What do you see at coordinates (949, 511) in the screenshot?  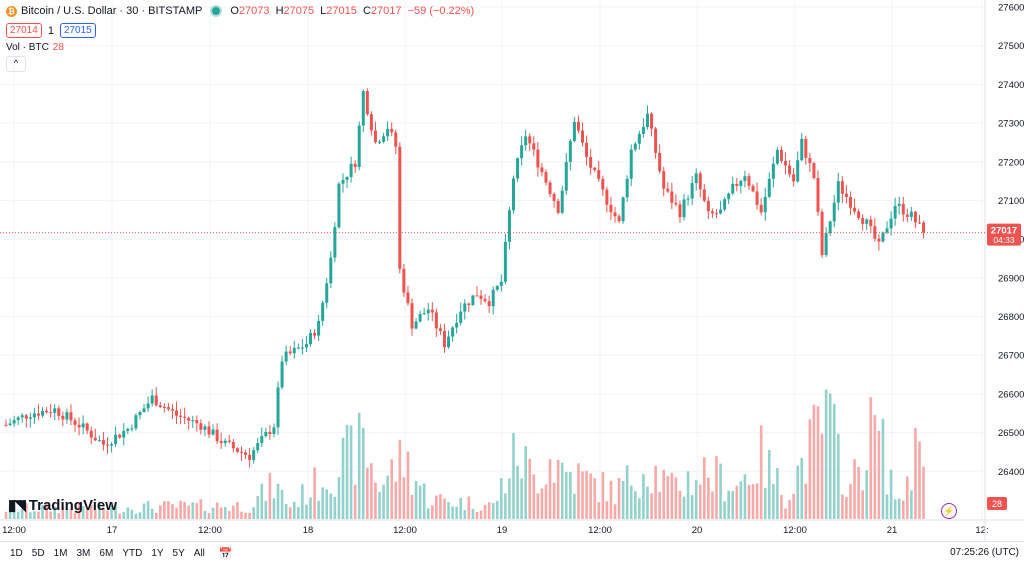 I see `lightning-icon: ⚡` at bounding box center [949, 511].